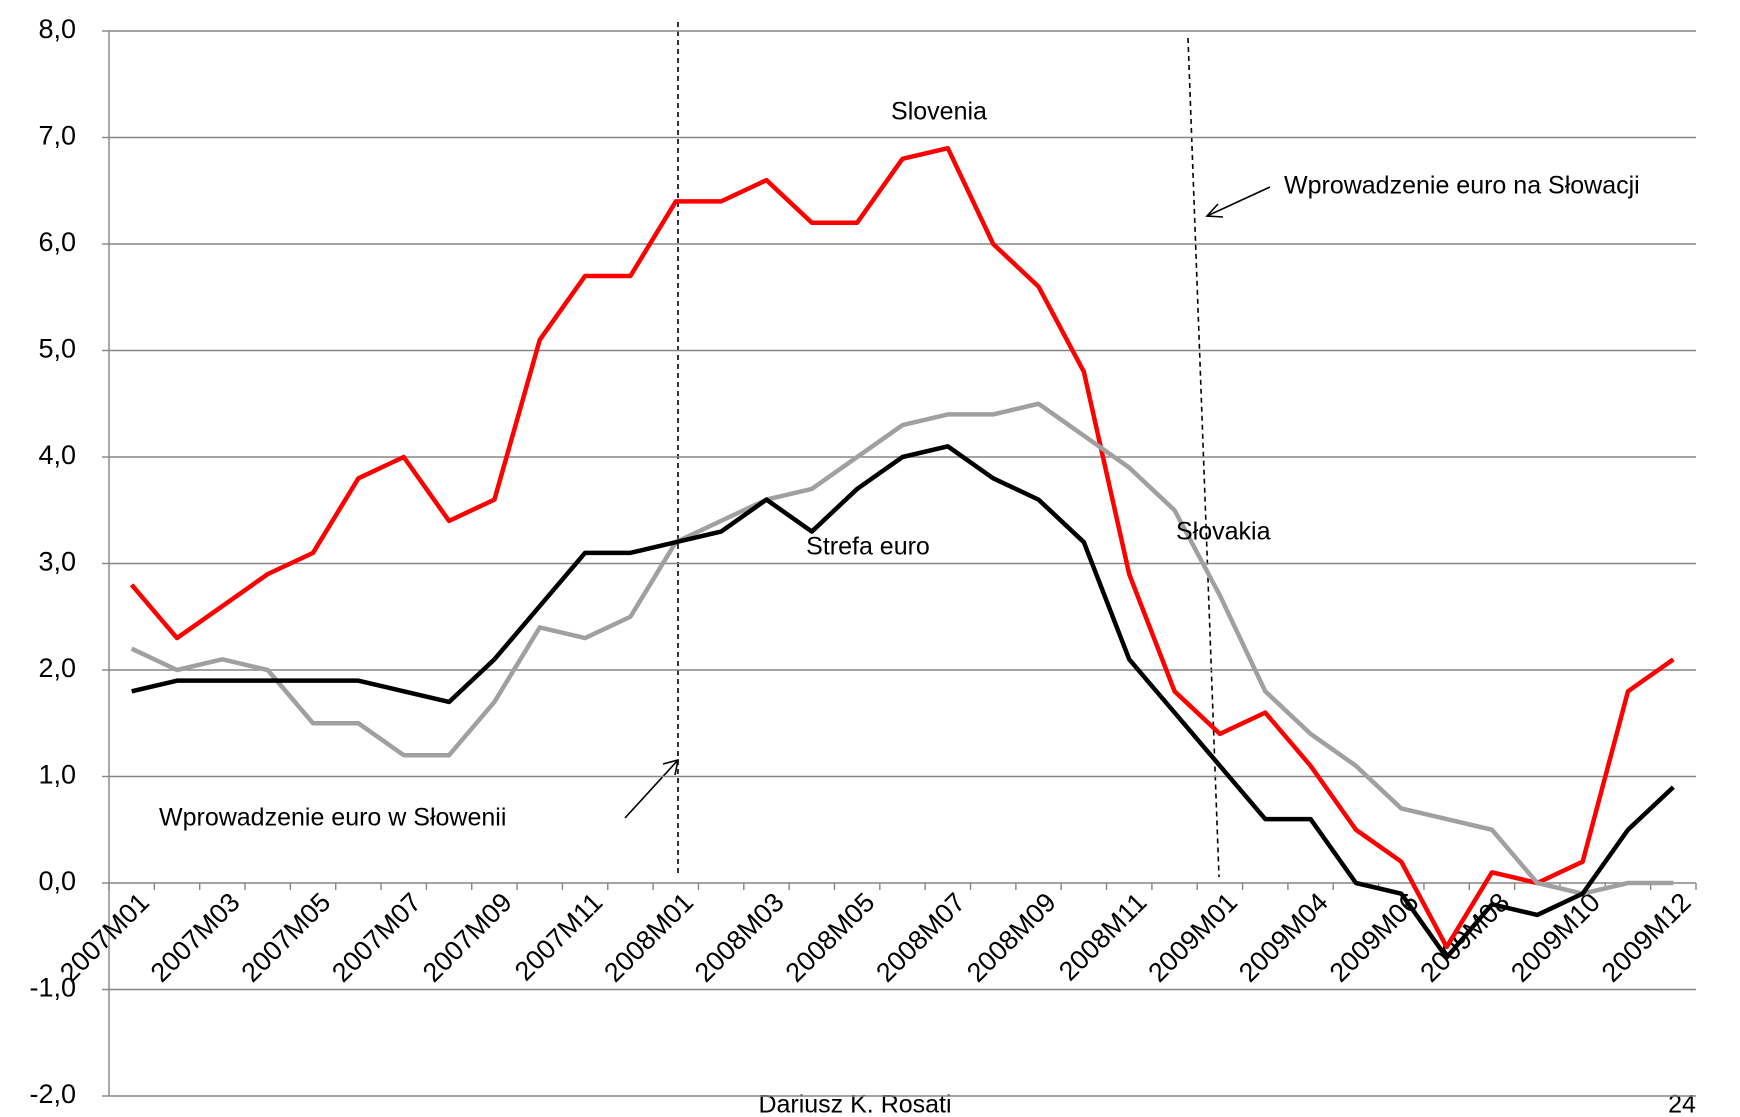  What do you see at coordinates (1223, 532) in the screenshot?
I see `series-label: Słovakia` at bounding box center [1223, 532].